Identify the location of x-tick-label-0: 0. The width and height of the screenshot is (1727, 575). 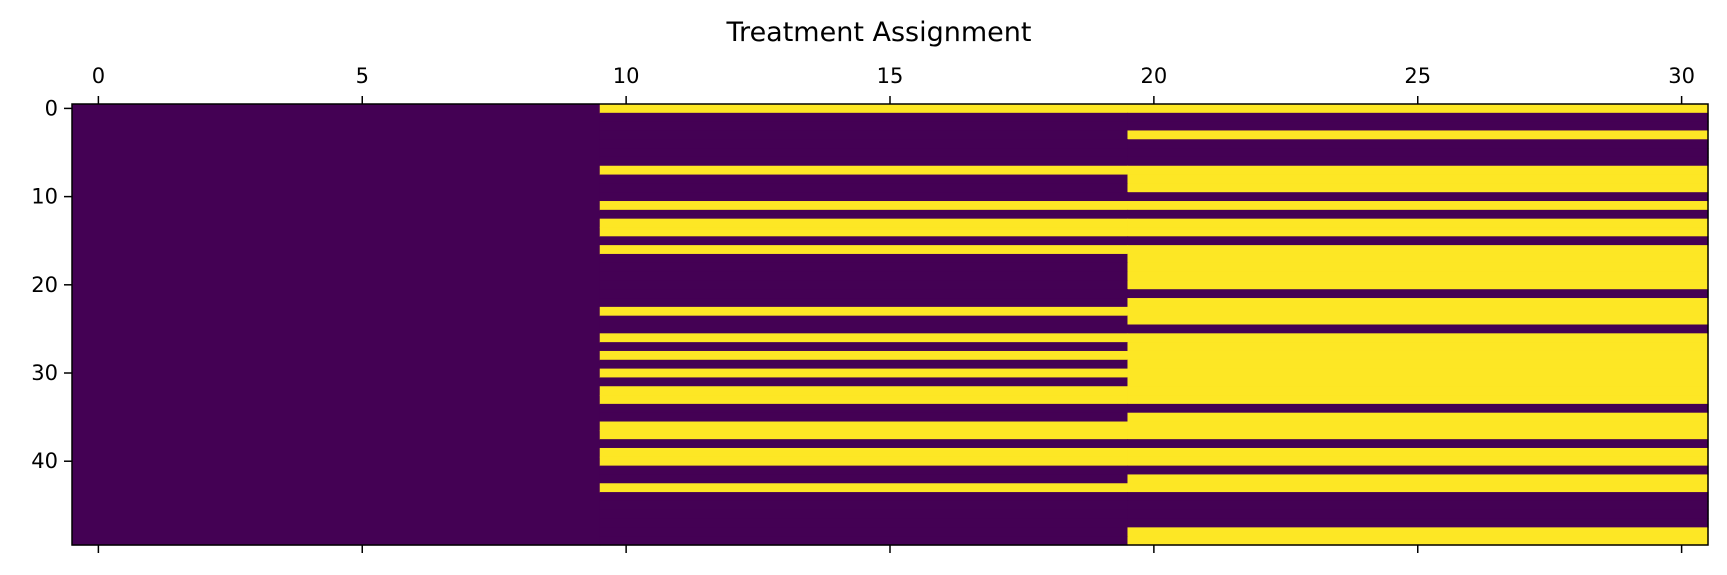
(98, 76).